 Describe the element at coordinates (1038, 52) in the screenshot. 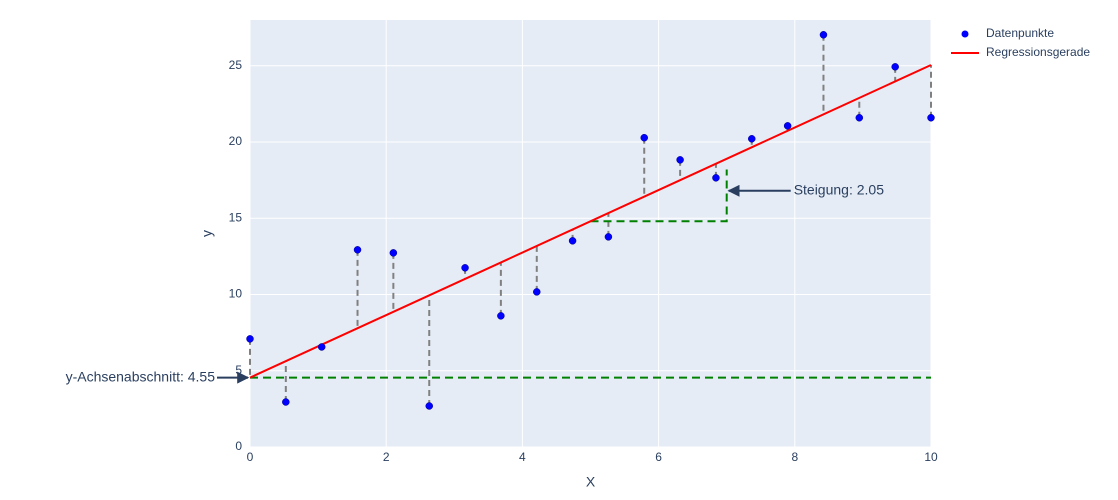

I see `legend-label: Regressionsgerade` at that location.